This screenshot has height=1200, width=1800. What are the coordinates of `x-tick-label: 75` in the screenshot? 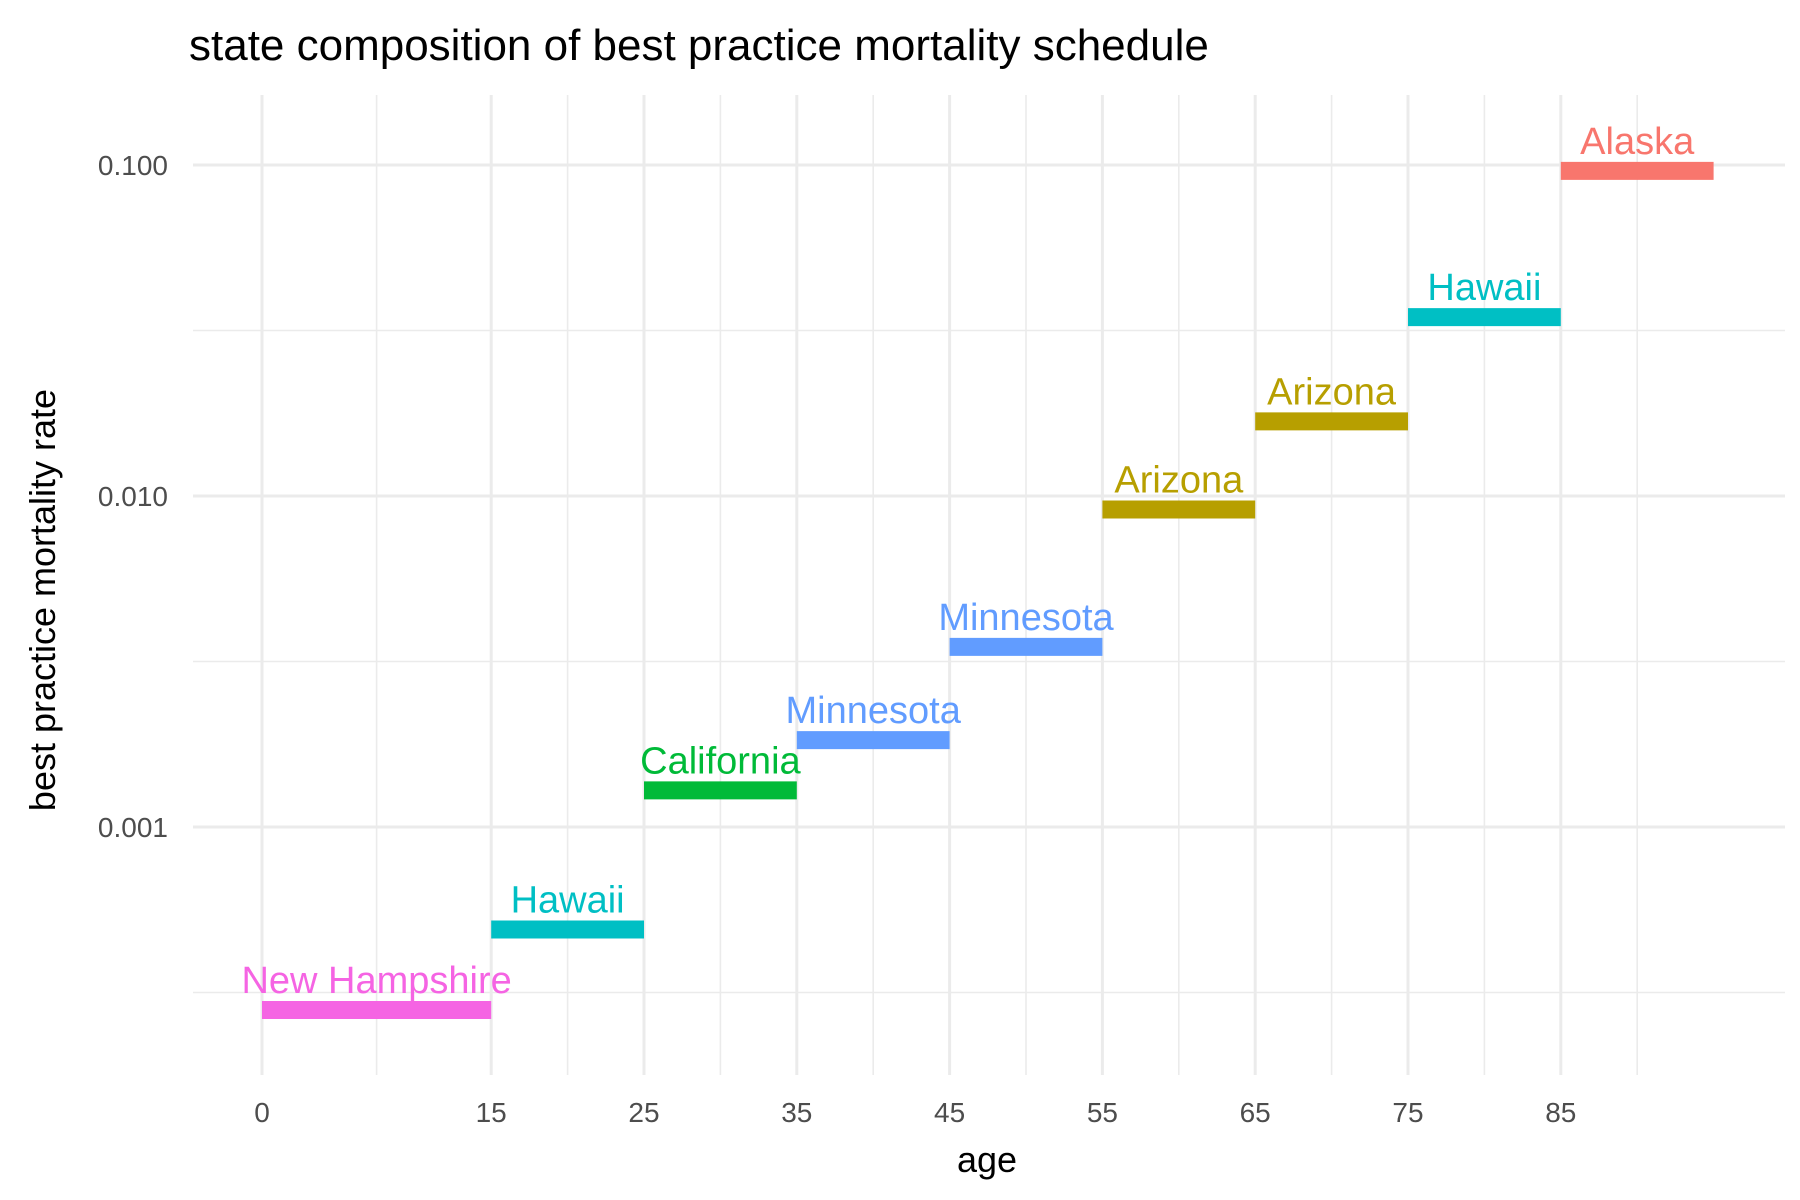 It's located at (1407, 1112).